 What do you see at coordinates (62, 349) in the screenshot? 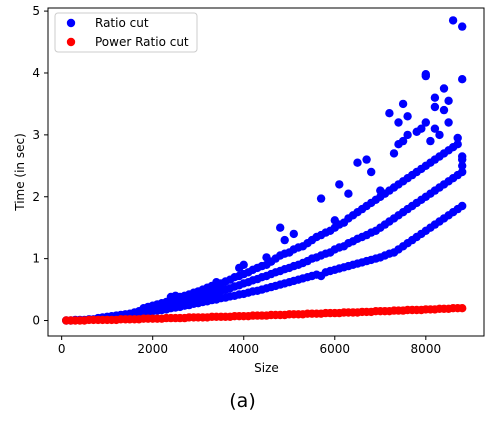
I see `x-tick-label: 0` at bounding box center [62, 349].